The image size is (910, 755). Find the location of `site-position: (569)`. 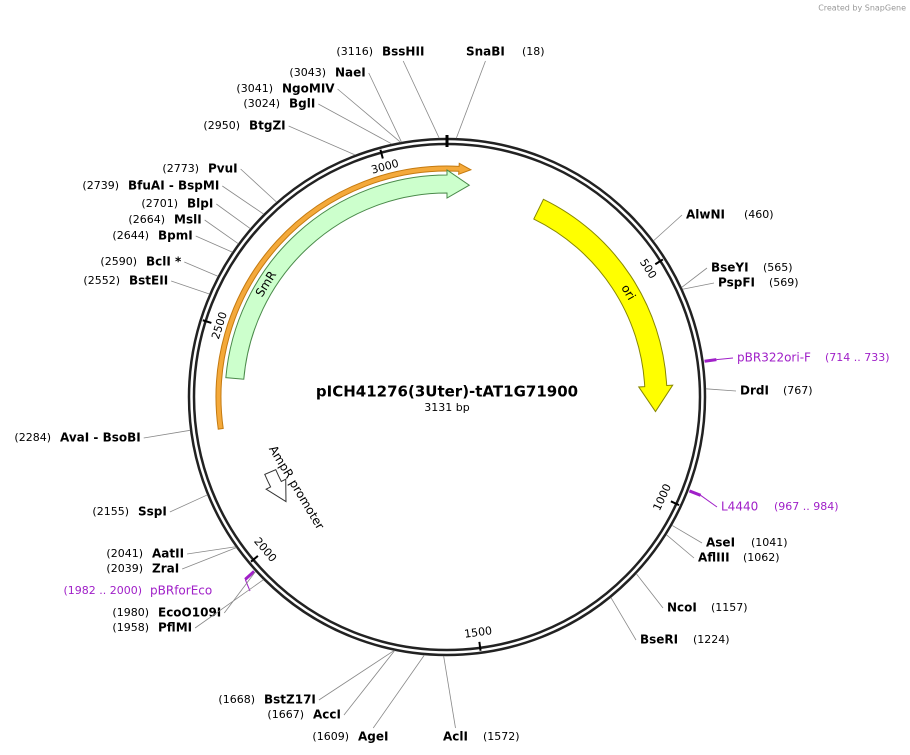

site-position: (569) is located at coordinates (784, 282).